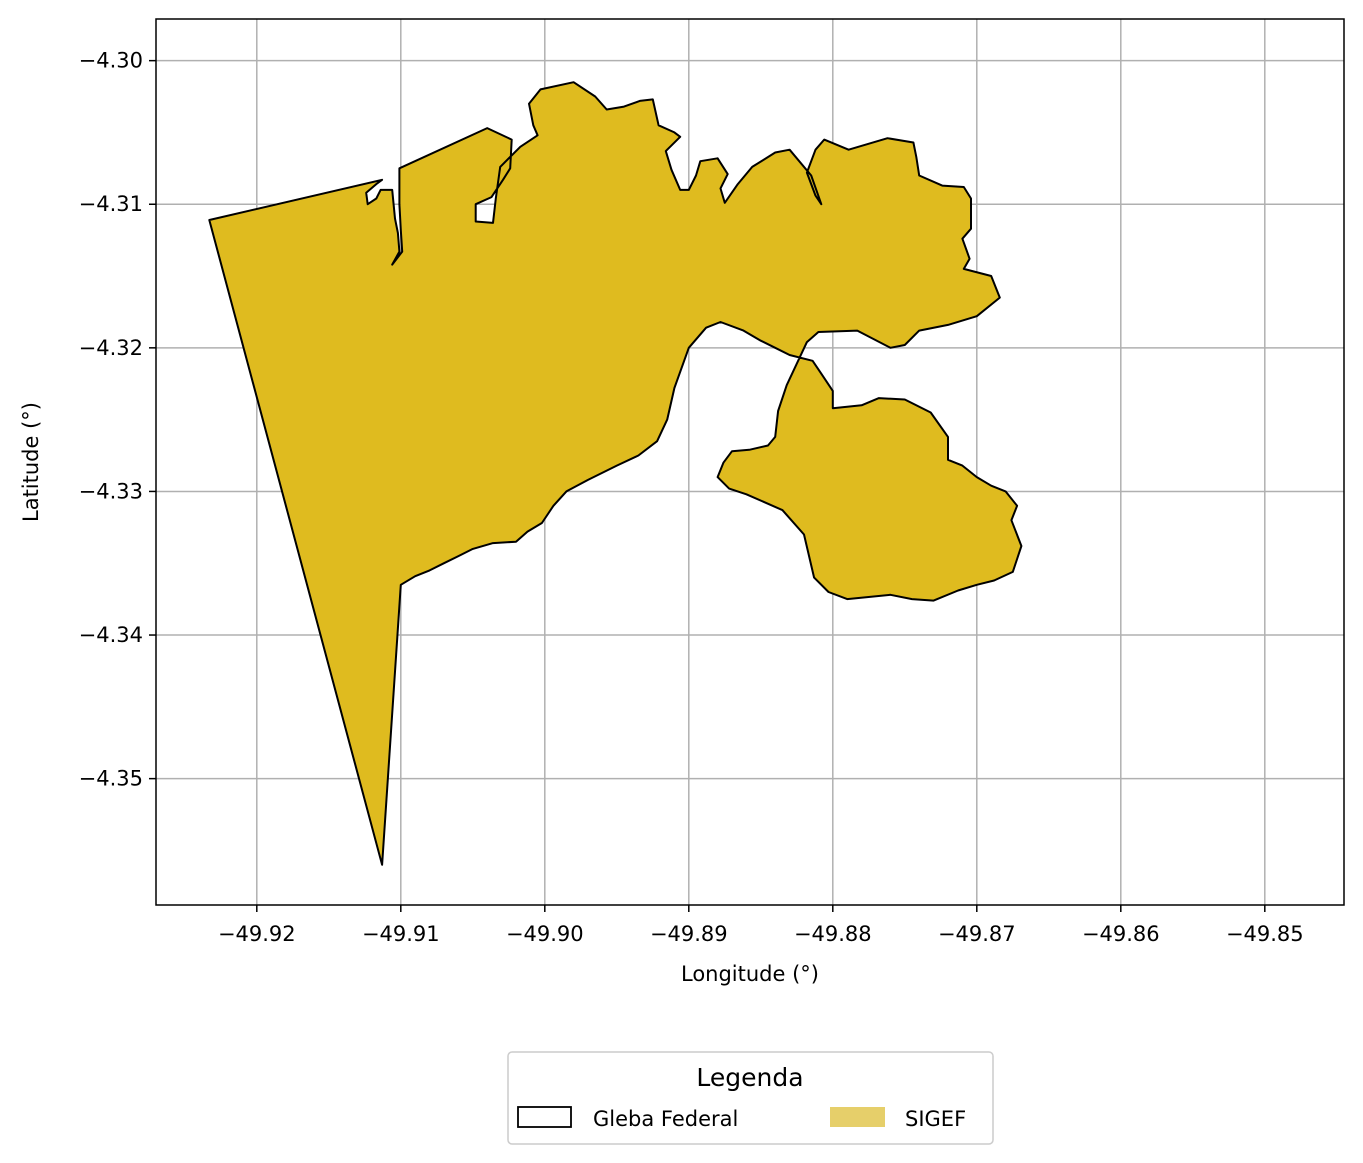  What do you see at coordinates (935, 1119) in the screenshot?
I see `legend-label-sigef: SIGEF` at bounding box center [935, 1119].